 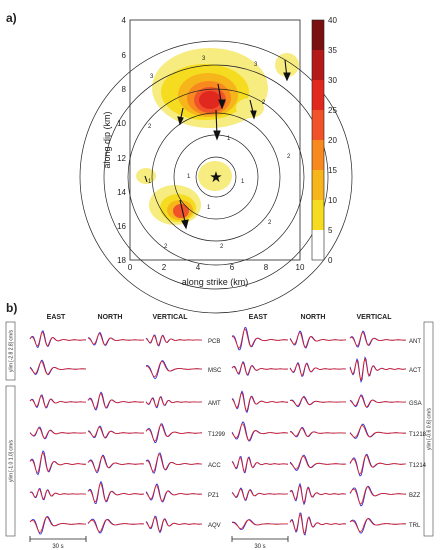 I want to click on station-label: MSC, so click(x=215, y=371).